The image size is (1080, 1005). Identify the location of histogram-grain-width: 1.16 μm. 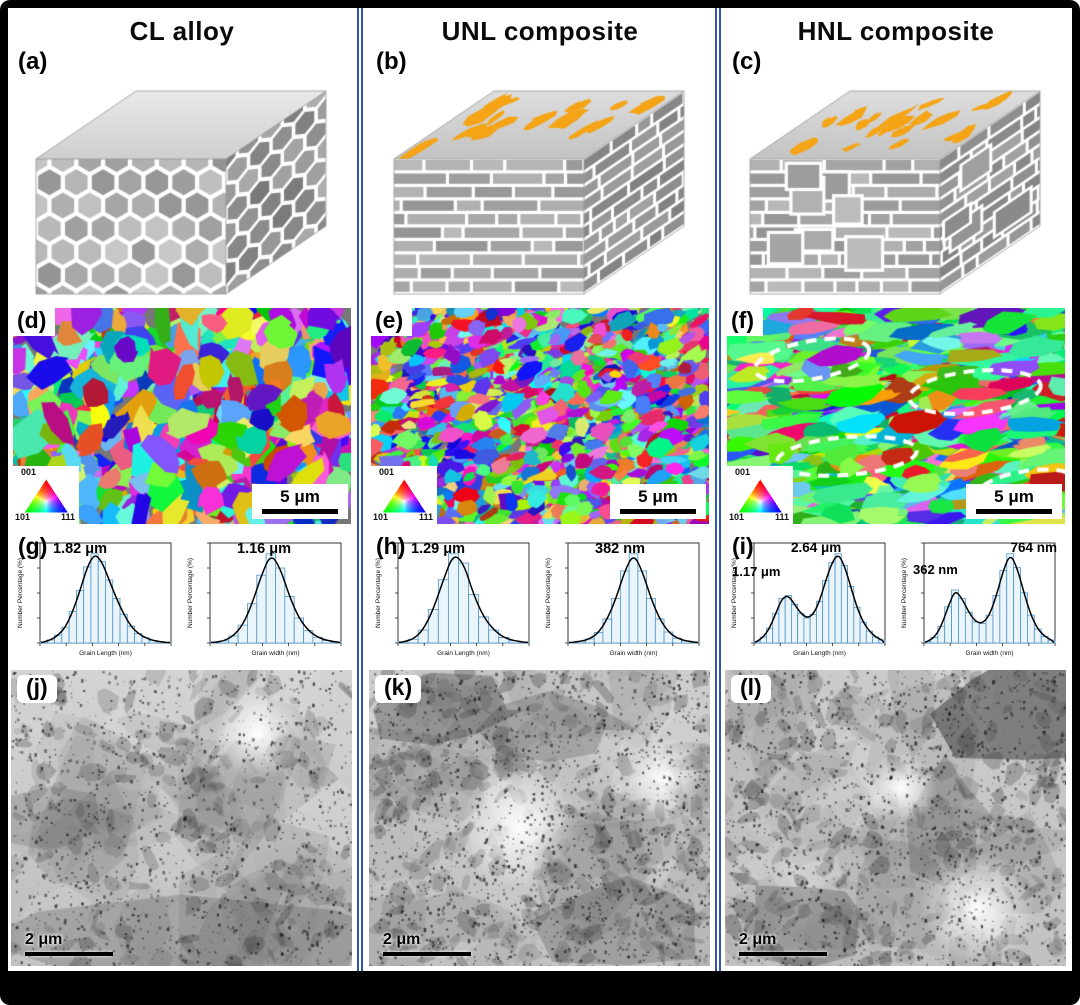
(266, 600).